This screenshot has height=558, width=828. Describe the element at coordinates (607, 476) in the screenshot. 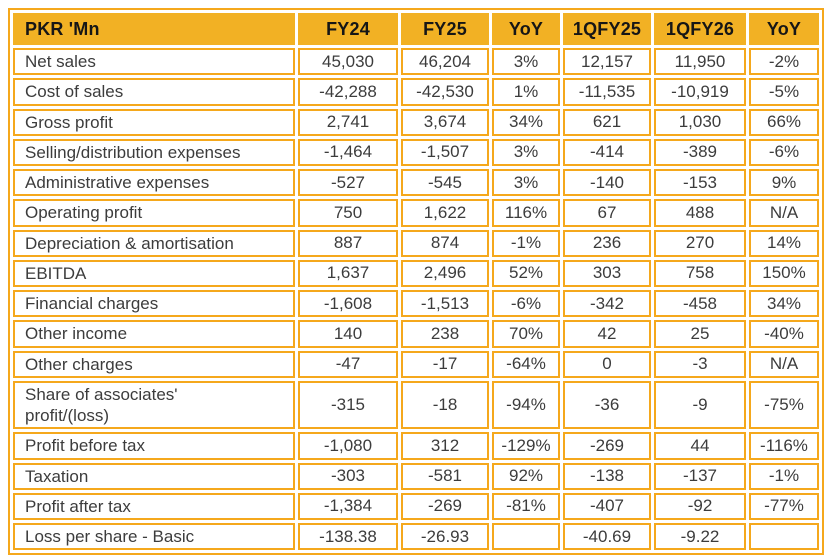

I see `table-cell: -138` at that location.